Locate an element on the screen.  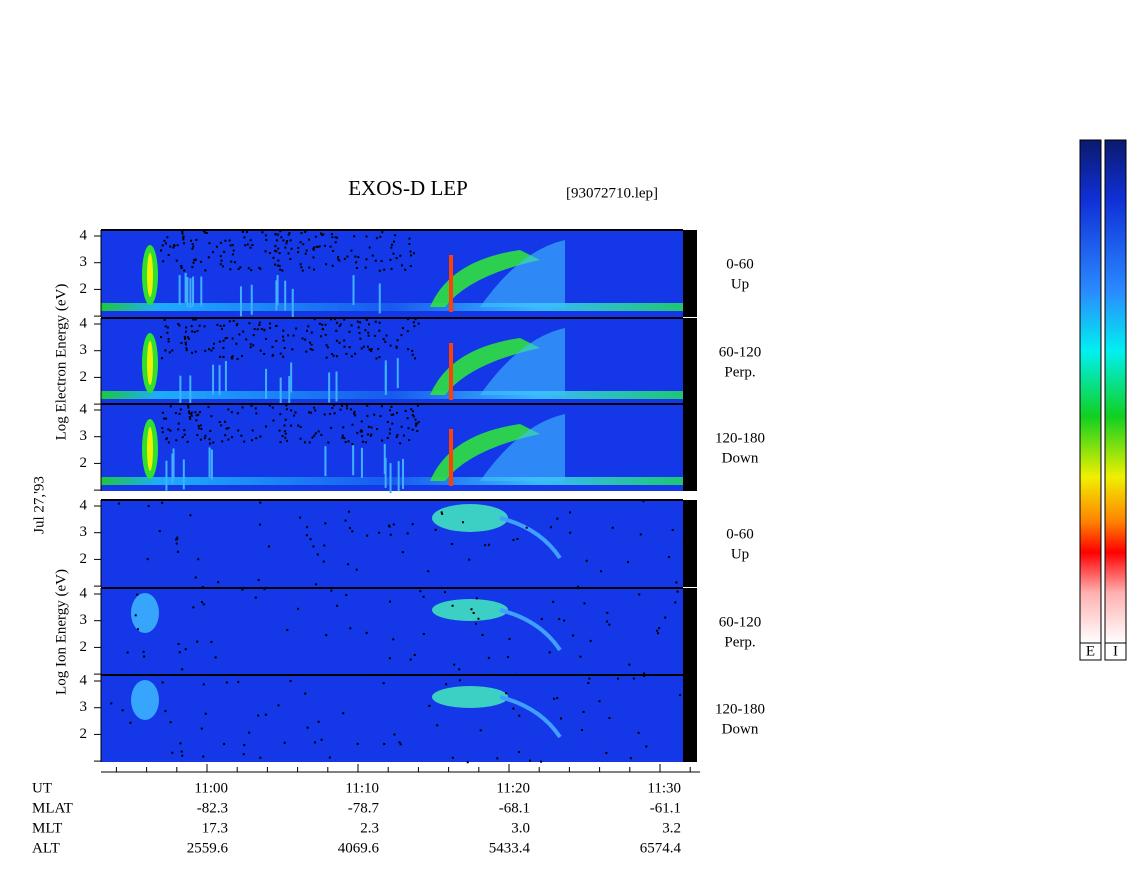
pitch-range: 60-120 is located at coordinates (740, 352).